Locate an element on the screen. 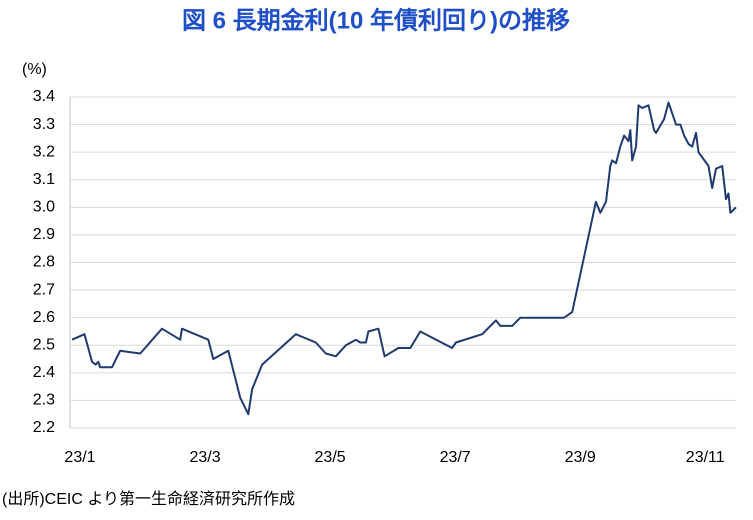  x-tick-label: 23/9 is located at coordinates (580, 457).